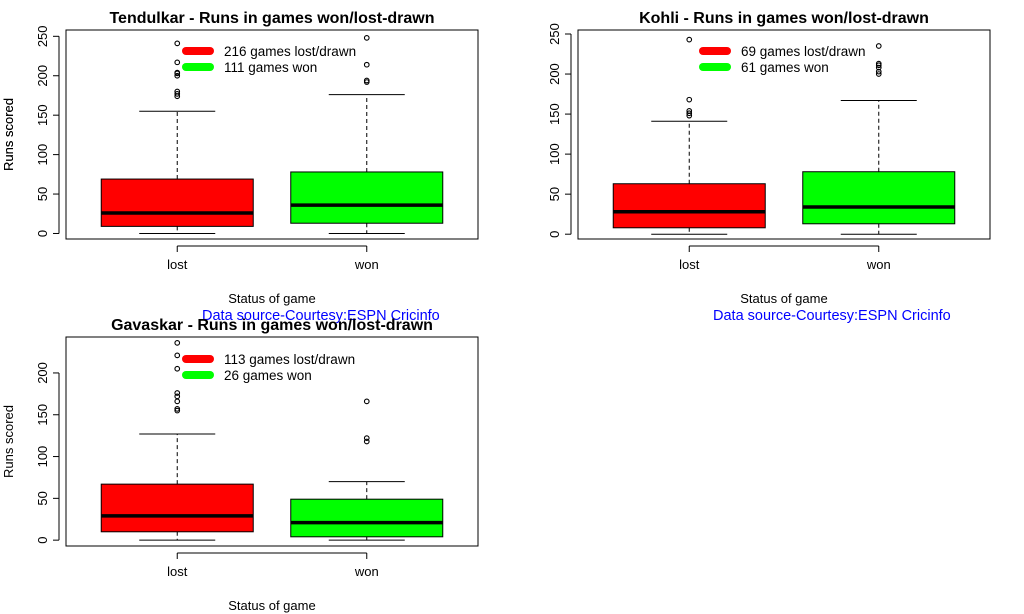  I want to click on chart-title: Kohli - Runs in games won/lost-drawn, so click(784, 18).